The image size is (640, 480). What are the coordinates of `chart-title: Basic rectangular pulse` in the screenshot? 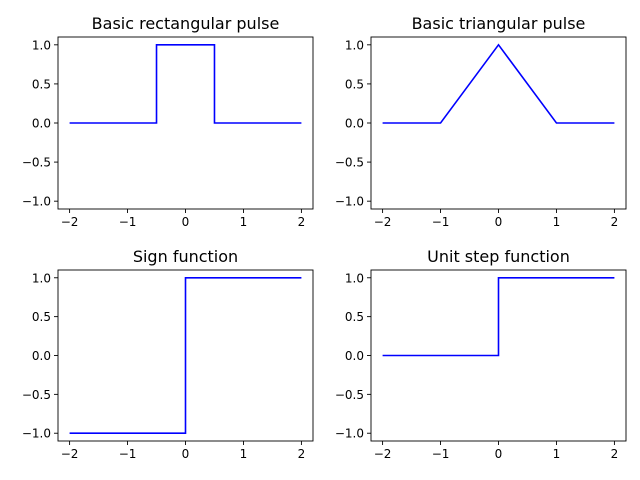 It's located at (186, 23).